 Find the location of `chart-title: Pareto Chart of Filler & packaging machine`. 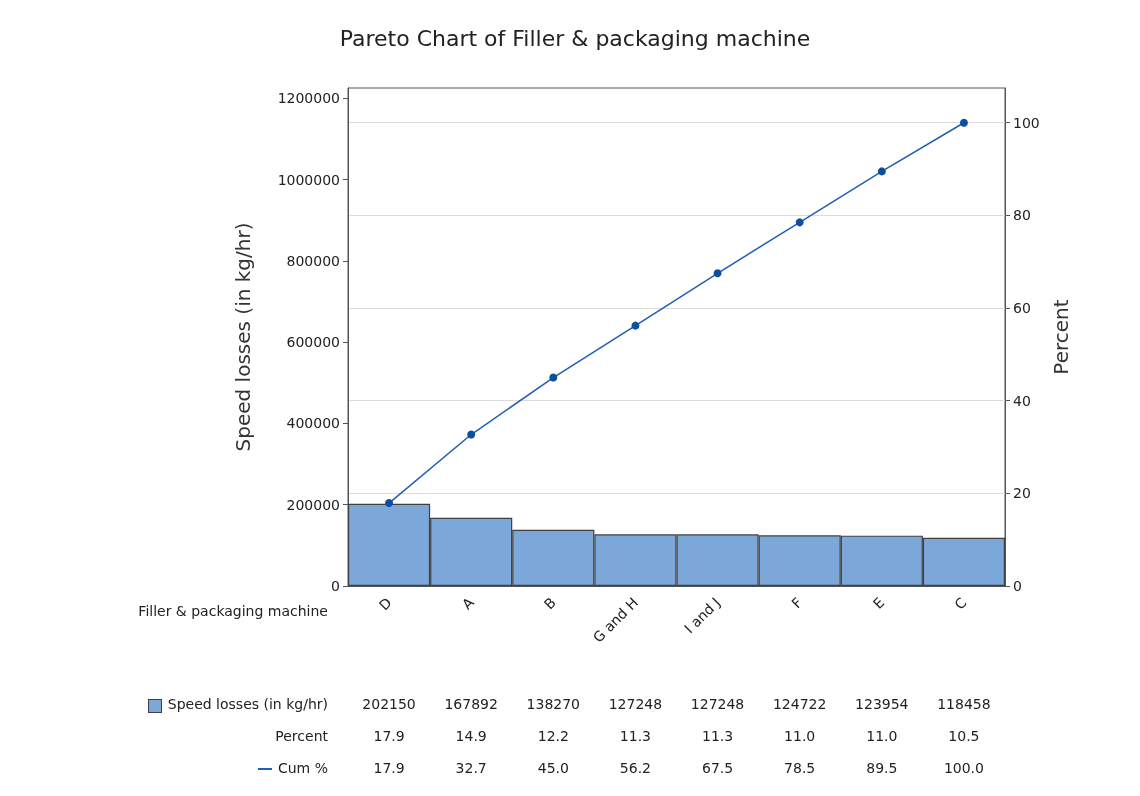

chart-title: Pareto Chart of Filler & packaging machine is located at coordinates (575, 38).